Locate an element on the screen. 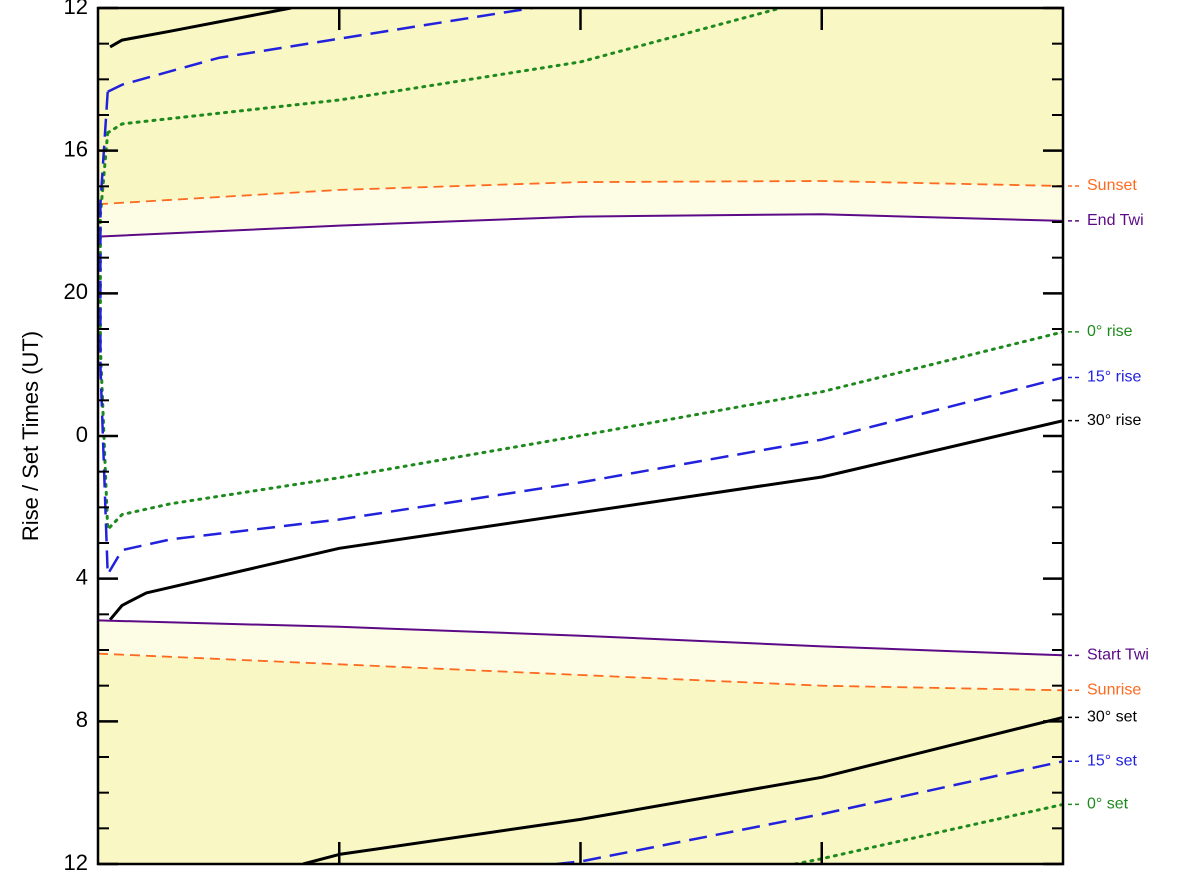 The height and width of the screenshot is (872, 1177). legend-label: 30° rise is located at coordinates (1114, 420).